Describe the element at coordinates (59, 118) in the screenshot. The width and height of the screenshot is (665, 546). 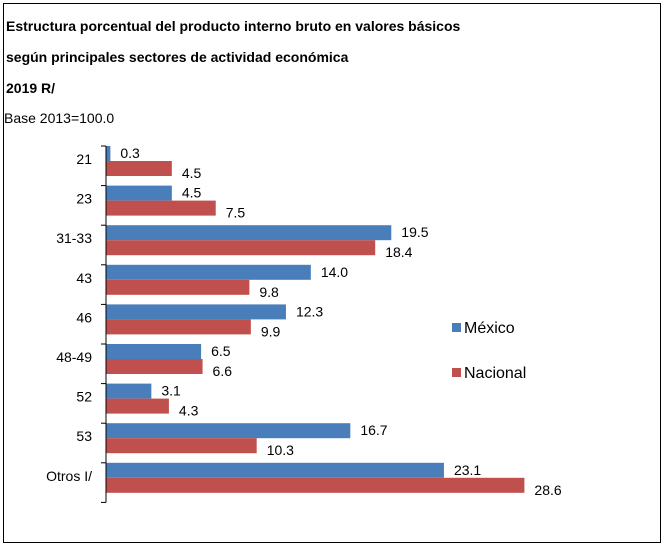
I see `chart-subtitle: Base 2013=100.0` at that location.